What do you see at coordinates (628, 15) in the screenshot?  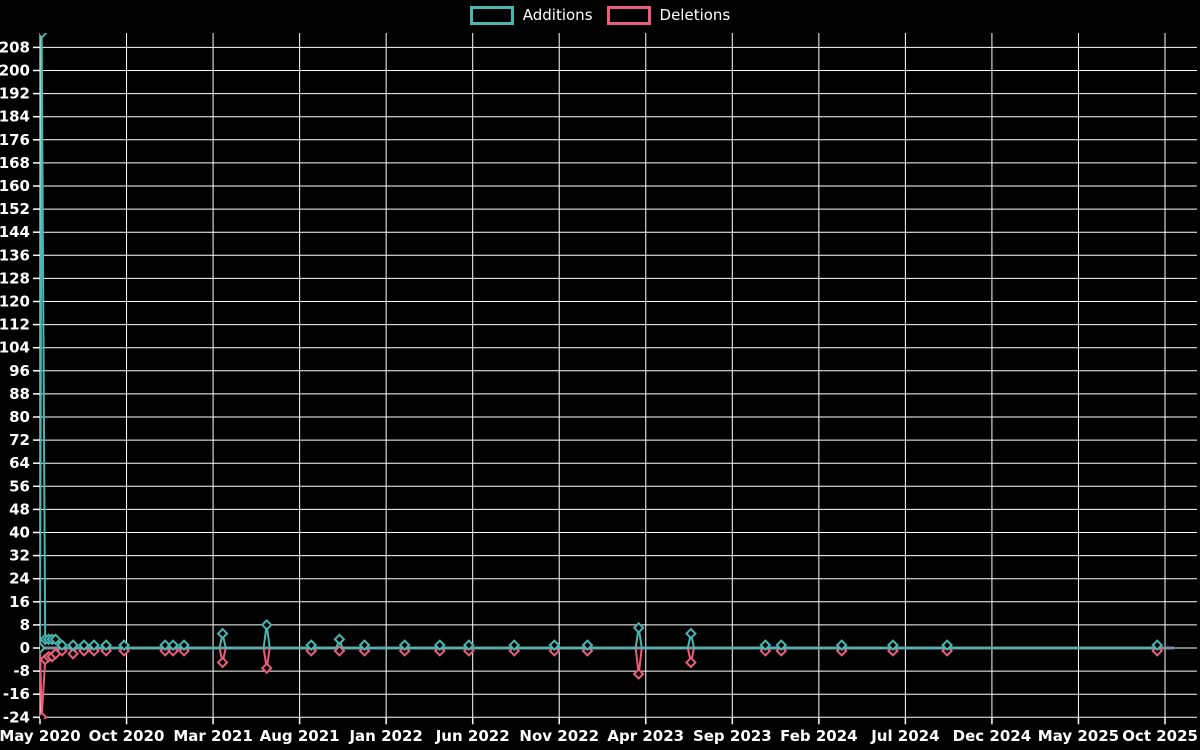 I see `deletions-swatch-icon` at bounding box center [628, 15].